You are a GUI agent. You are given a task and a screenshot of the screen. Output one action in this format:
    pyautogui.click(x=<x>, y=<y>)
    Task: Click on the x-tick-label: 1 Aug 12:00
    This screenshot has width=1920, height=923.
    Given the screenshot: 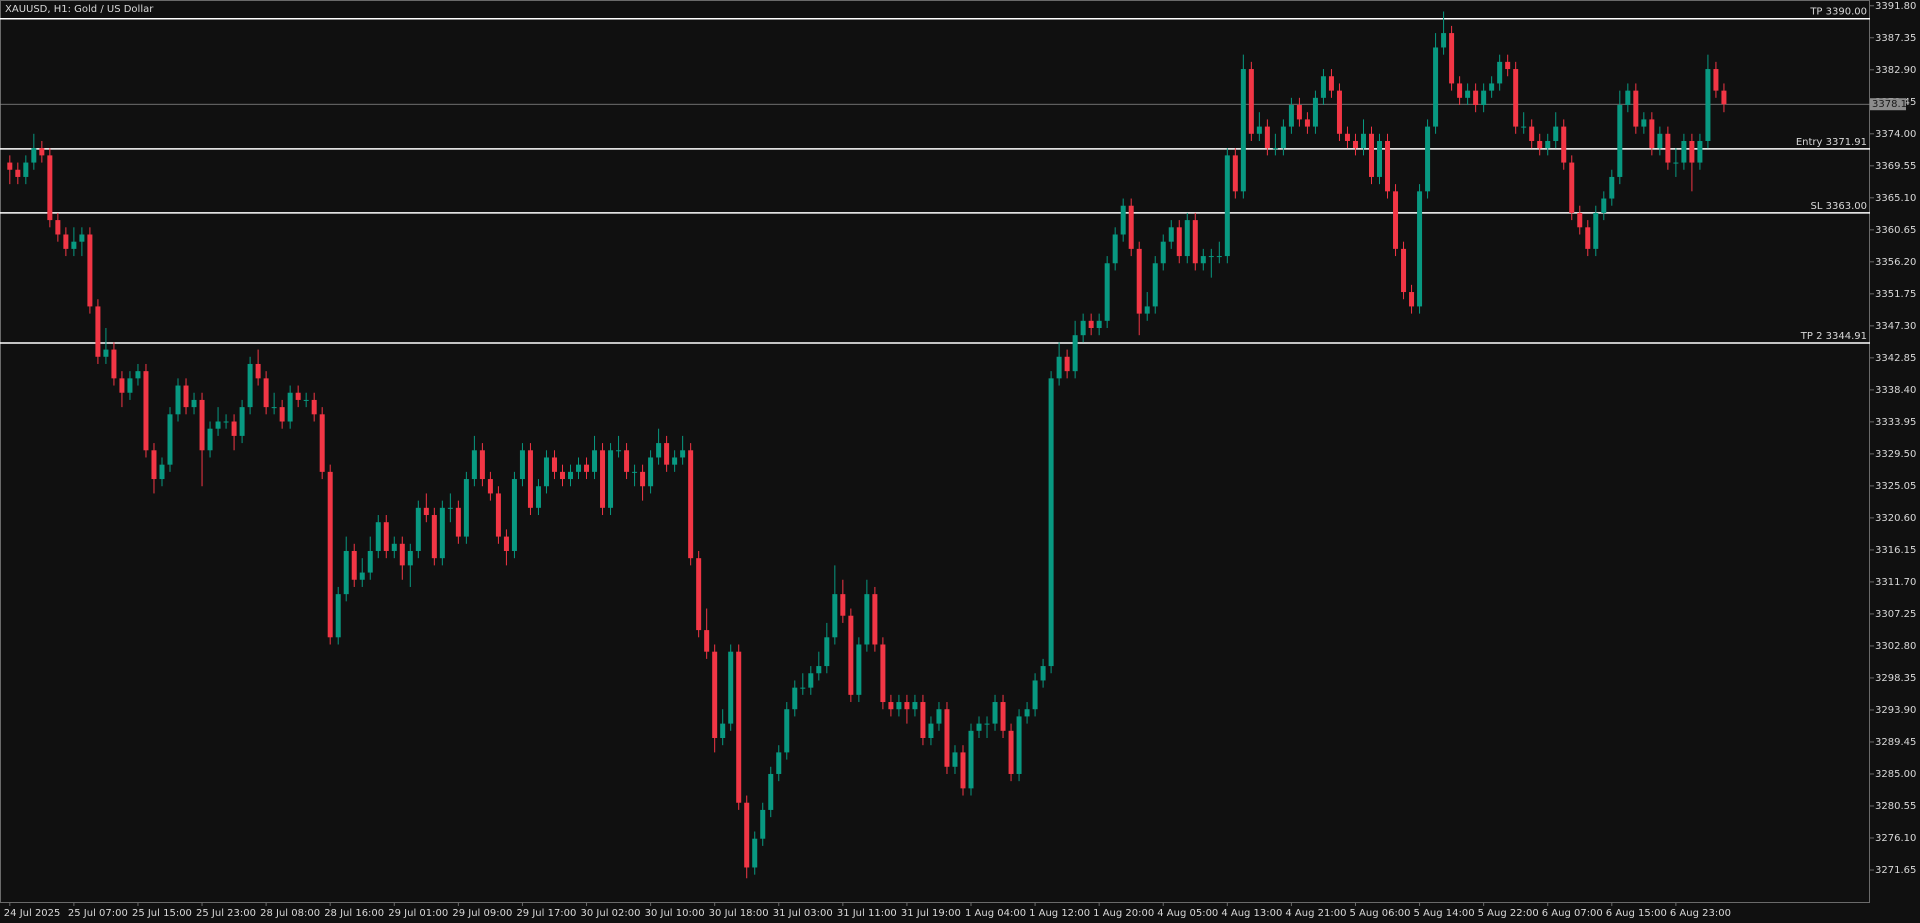 What is the action you would take?
    pyautogui.click(x=1059, y=913)
    